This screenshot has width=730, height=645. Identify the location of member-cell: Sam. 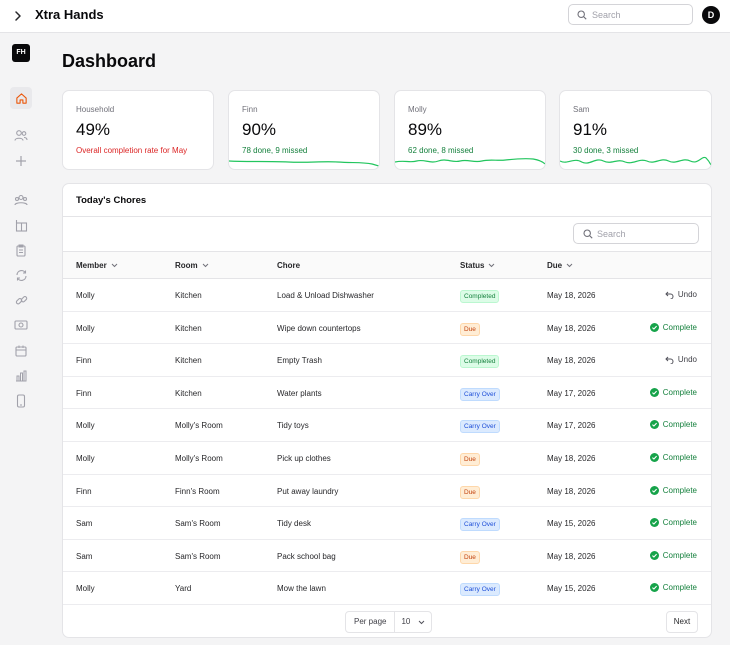
(84, 524).